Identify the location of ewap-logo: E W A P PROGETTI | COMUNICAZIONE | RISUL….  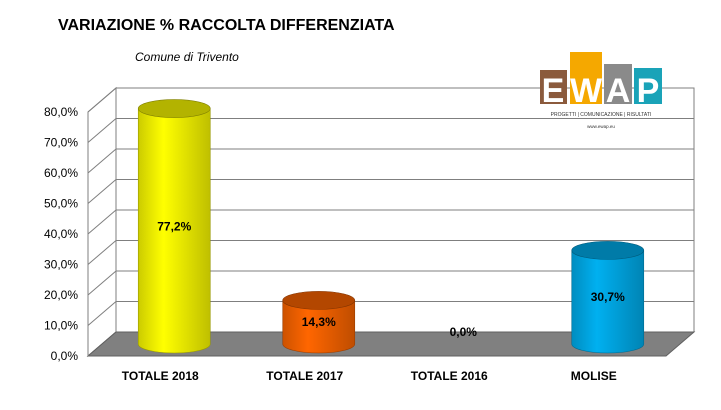
(601, 90).